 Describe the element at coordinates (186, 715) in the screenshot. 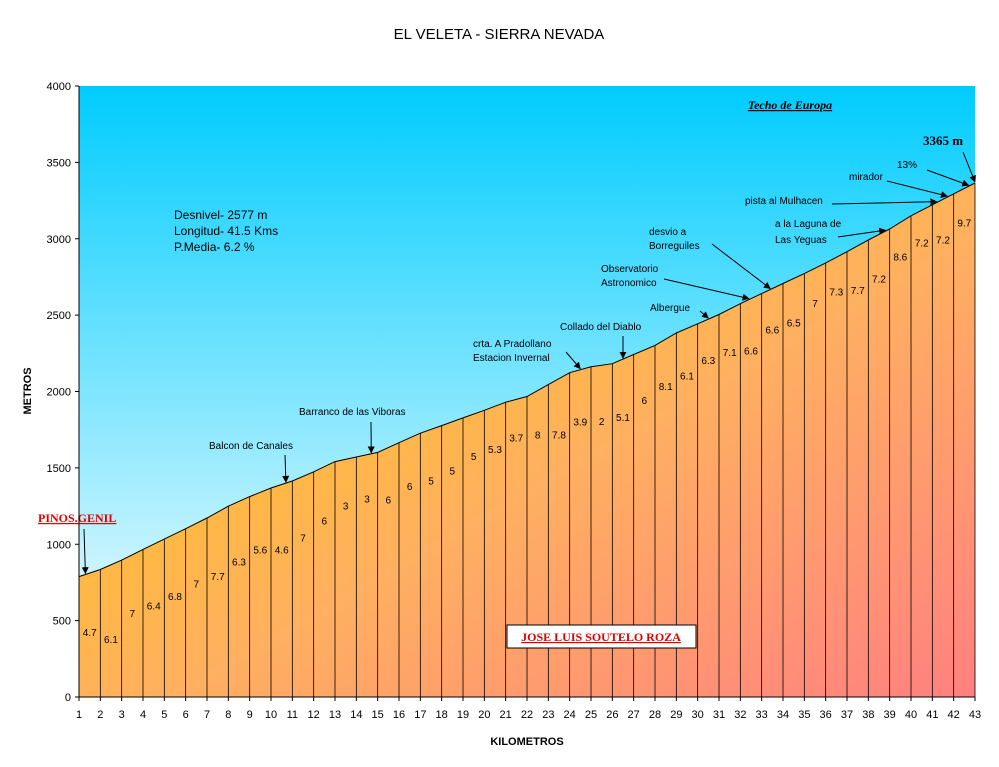

I see `x-tick-label: 6` at that location.